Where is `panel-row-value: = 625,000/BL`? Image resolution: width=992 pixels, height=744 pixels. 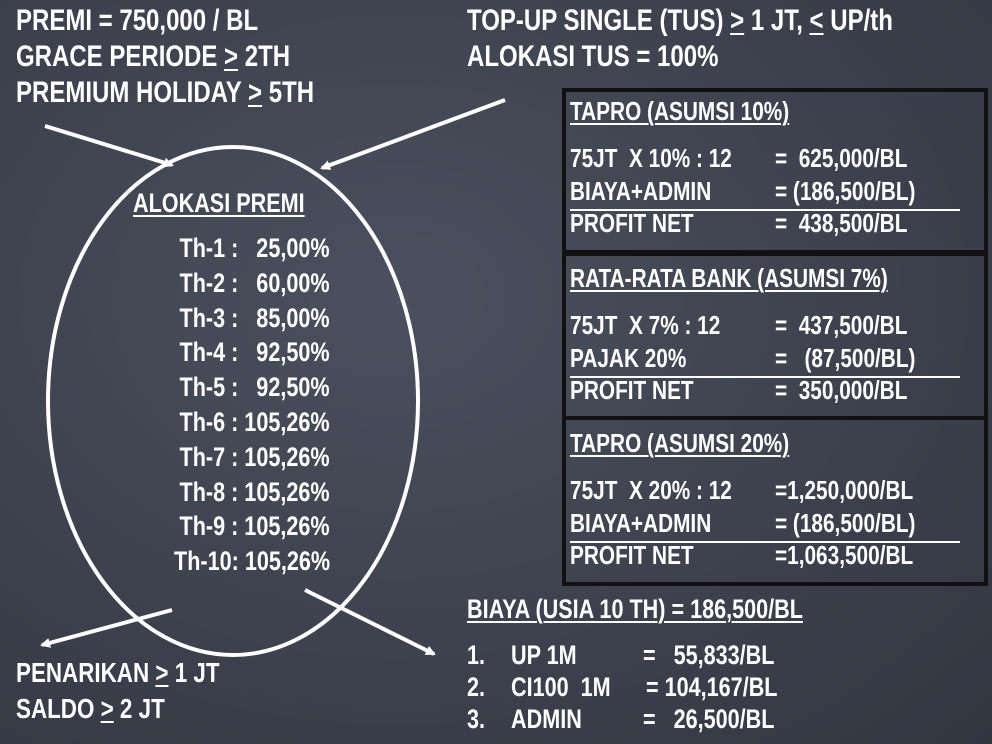
panel-row-value: = 625,000/BL is located at coordinates (841, 158).